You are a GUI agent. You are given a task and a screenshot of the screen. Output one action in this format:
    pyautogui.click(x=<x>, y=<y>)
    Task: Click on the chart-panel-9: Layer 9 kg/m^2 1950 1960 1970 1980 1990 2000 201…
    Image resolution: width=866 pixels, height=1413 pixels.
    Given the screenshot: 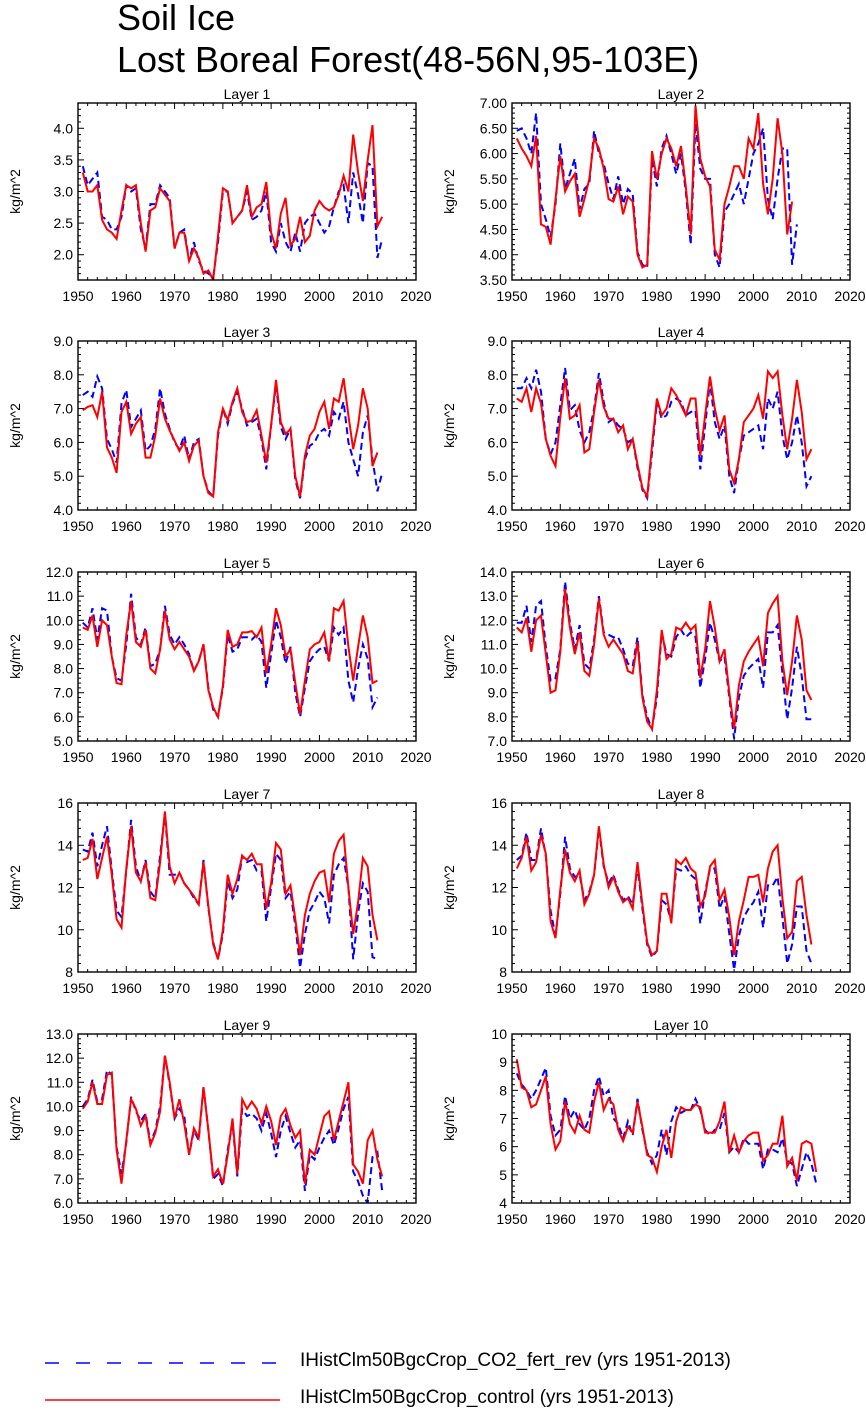 What is the action you would take?
    pyautogui.click(x=219, y=1122)
    